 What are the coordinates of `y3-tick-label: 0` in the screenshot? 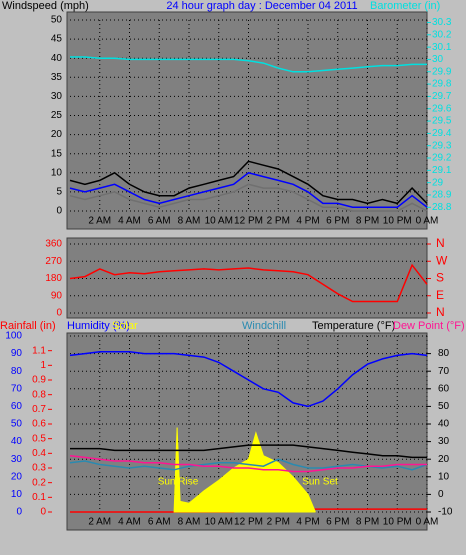 It's located at (43, 512).